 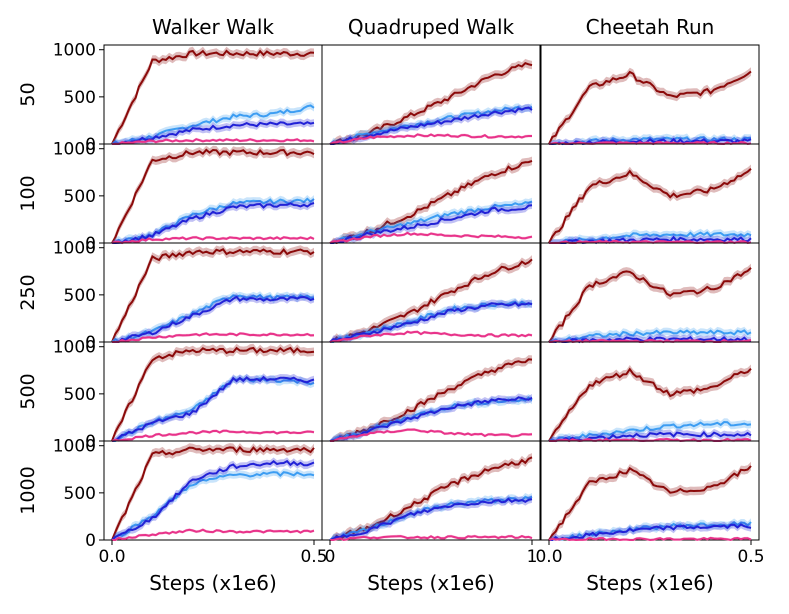 I want to click on panel-r4-c0: 0 500 1000, so click(x=188, y=494).